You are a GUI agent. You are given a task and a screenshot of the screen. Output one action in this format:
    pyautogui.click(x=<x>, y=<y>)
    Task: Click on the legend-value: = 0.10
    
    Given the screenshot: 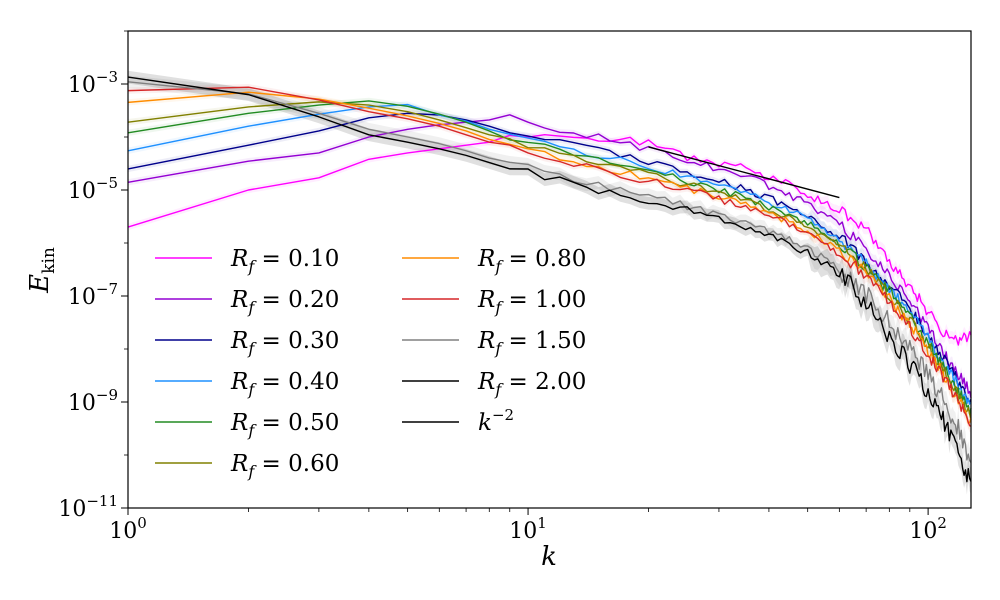 What is the action you would take?
    pyautogui.click(x=296, y=259)
    